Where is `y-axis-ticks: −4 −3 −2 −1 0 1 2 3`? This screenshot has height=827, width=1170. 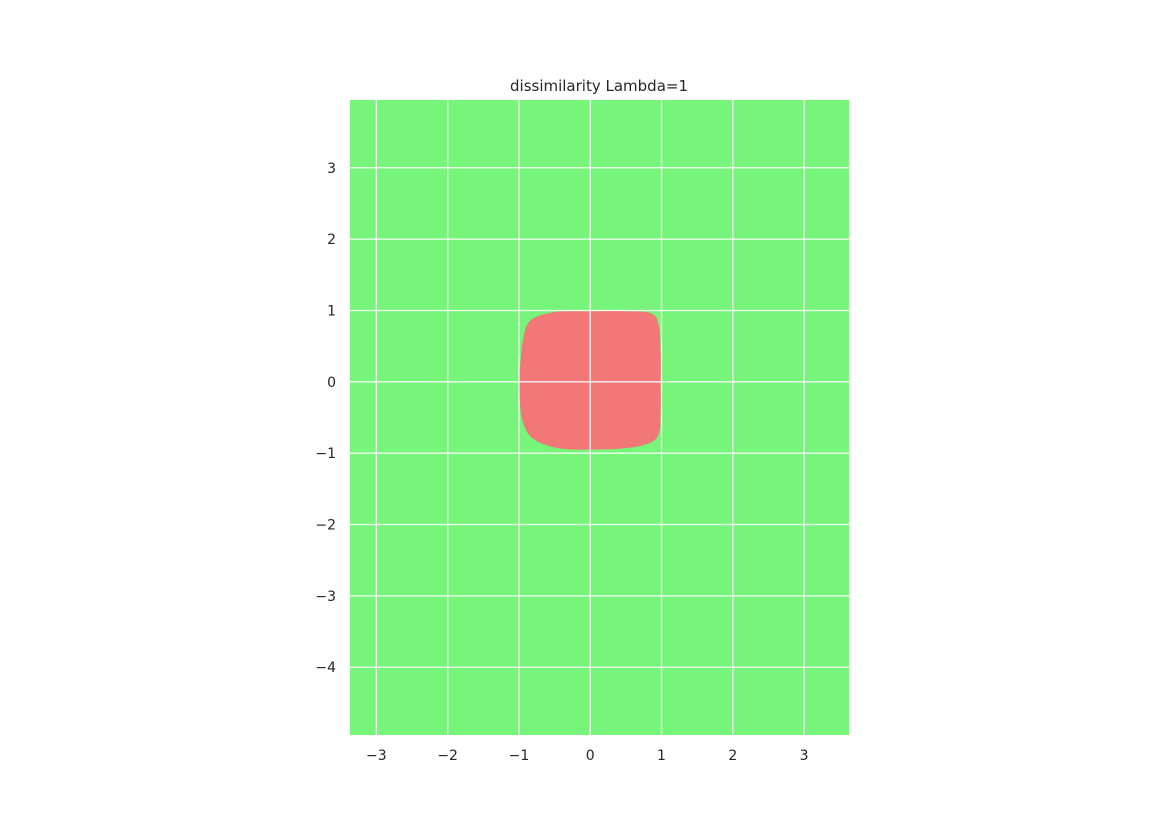
y-axis-ticks: −4 −3 −2 −1 0 1 2 3 is located at coordinates (325, 418).